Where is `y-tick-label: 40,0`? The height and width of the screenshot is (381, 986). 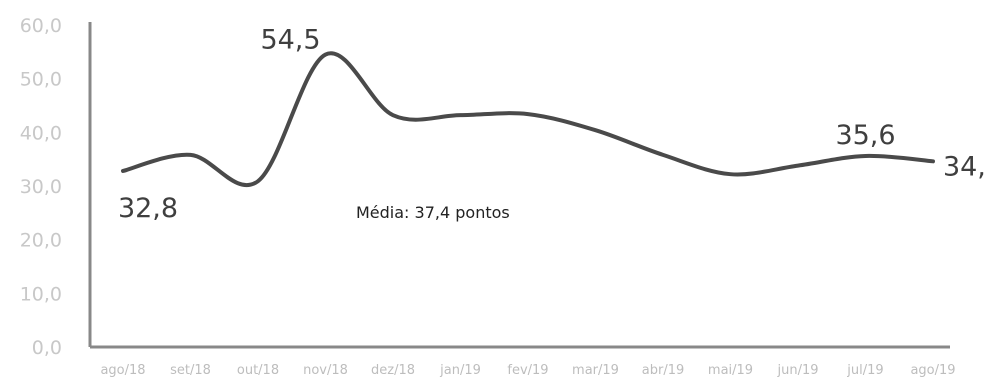
y-tick-label: 40,0 is located at coordinates (41, 133).